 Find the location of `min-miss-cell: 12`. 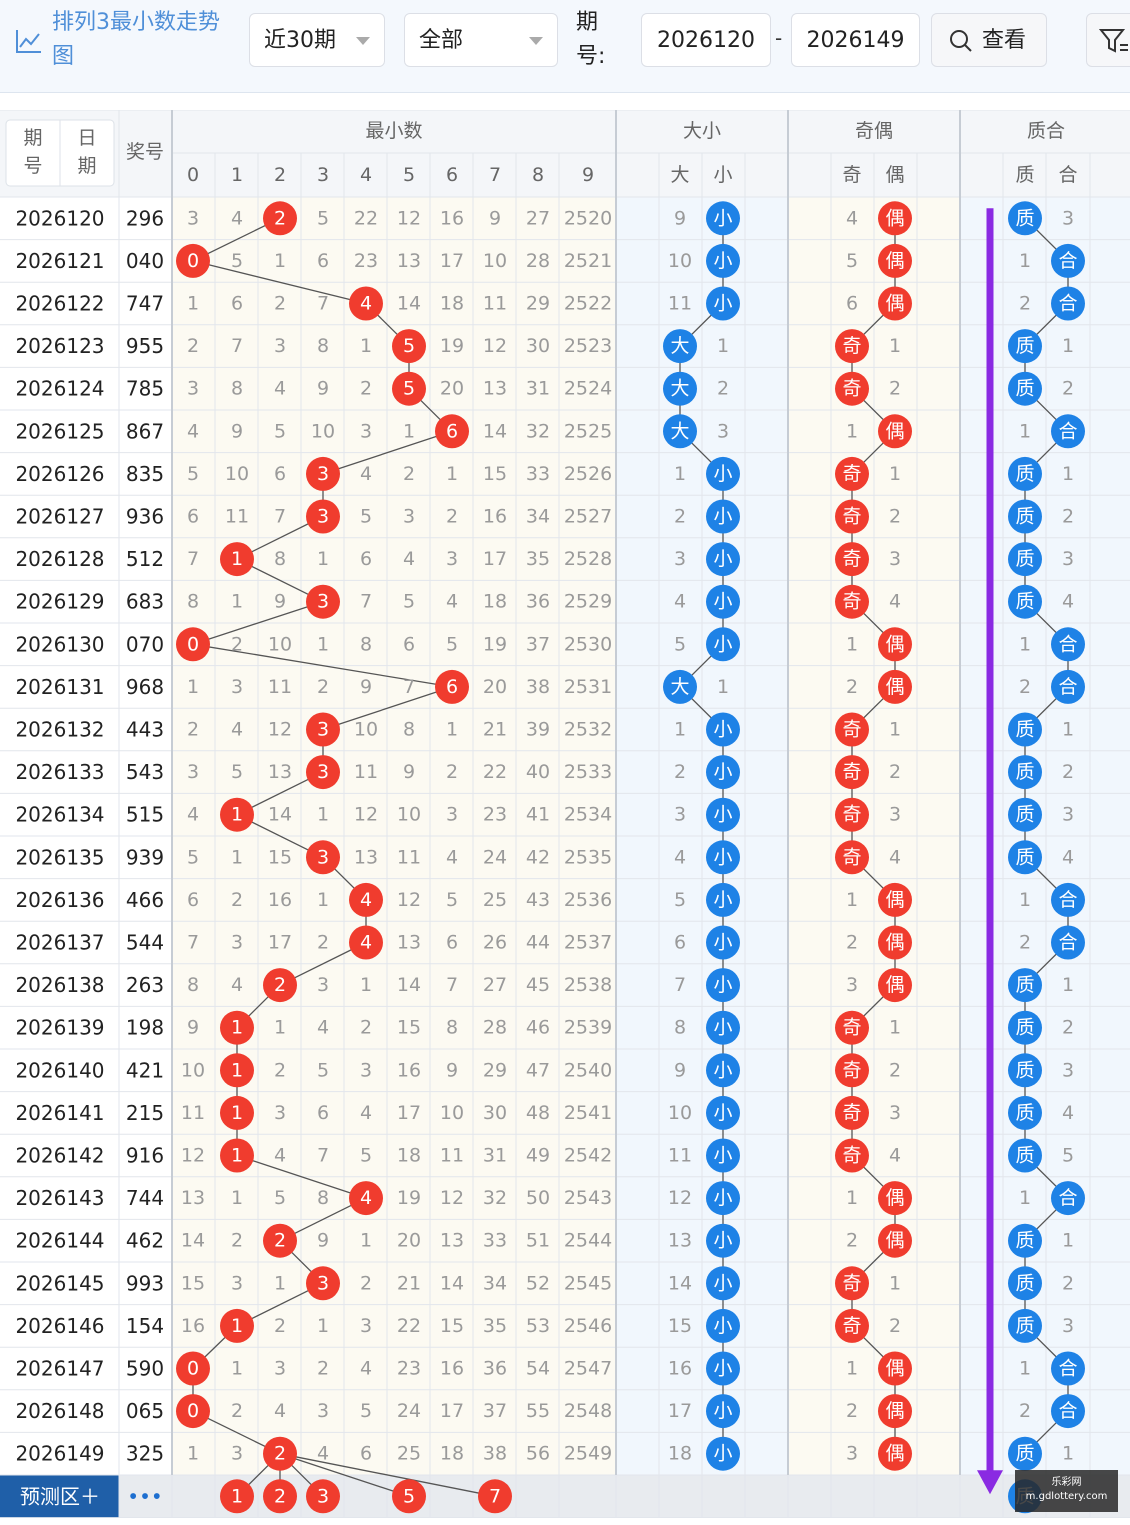

min-miss-cell: 12 is located at coordinates (366, 815).